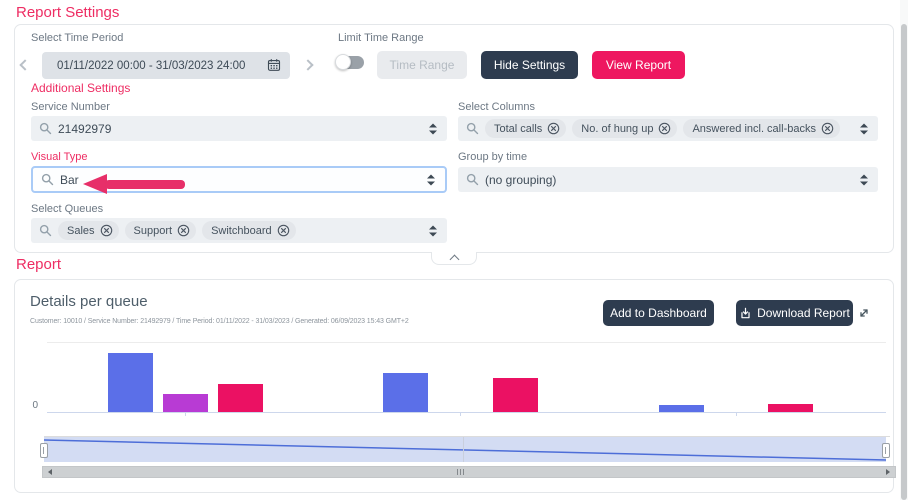  Describe the element at coordinates (467, 436) in the screenshot. I see `navigator-top-gridline` at that location.